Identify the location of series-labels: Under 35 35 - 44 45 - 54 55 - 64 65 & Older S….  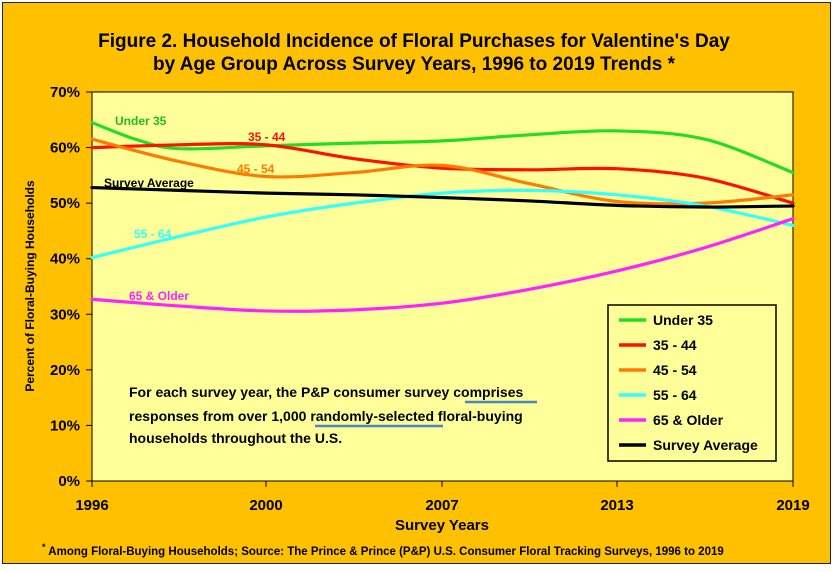
(195, 208).